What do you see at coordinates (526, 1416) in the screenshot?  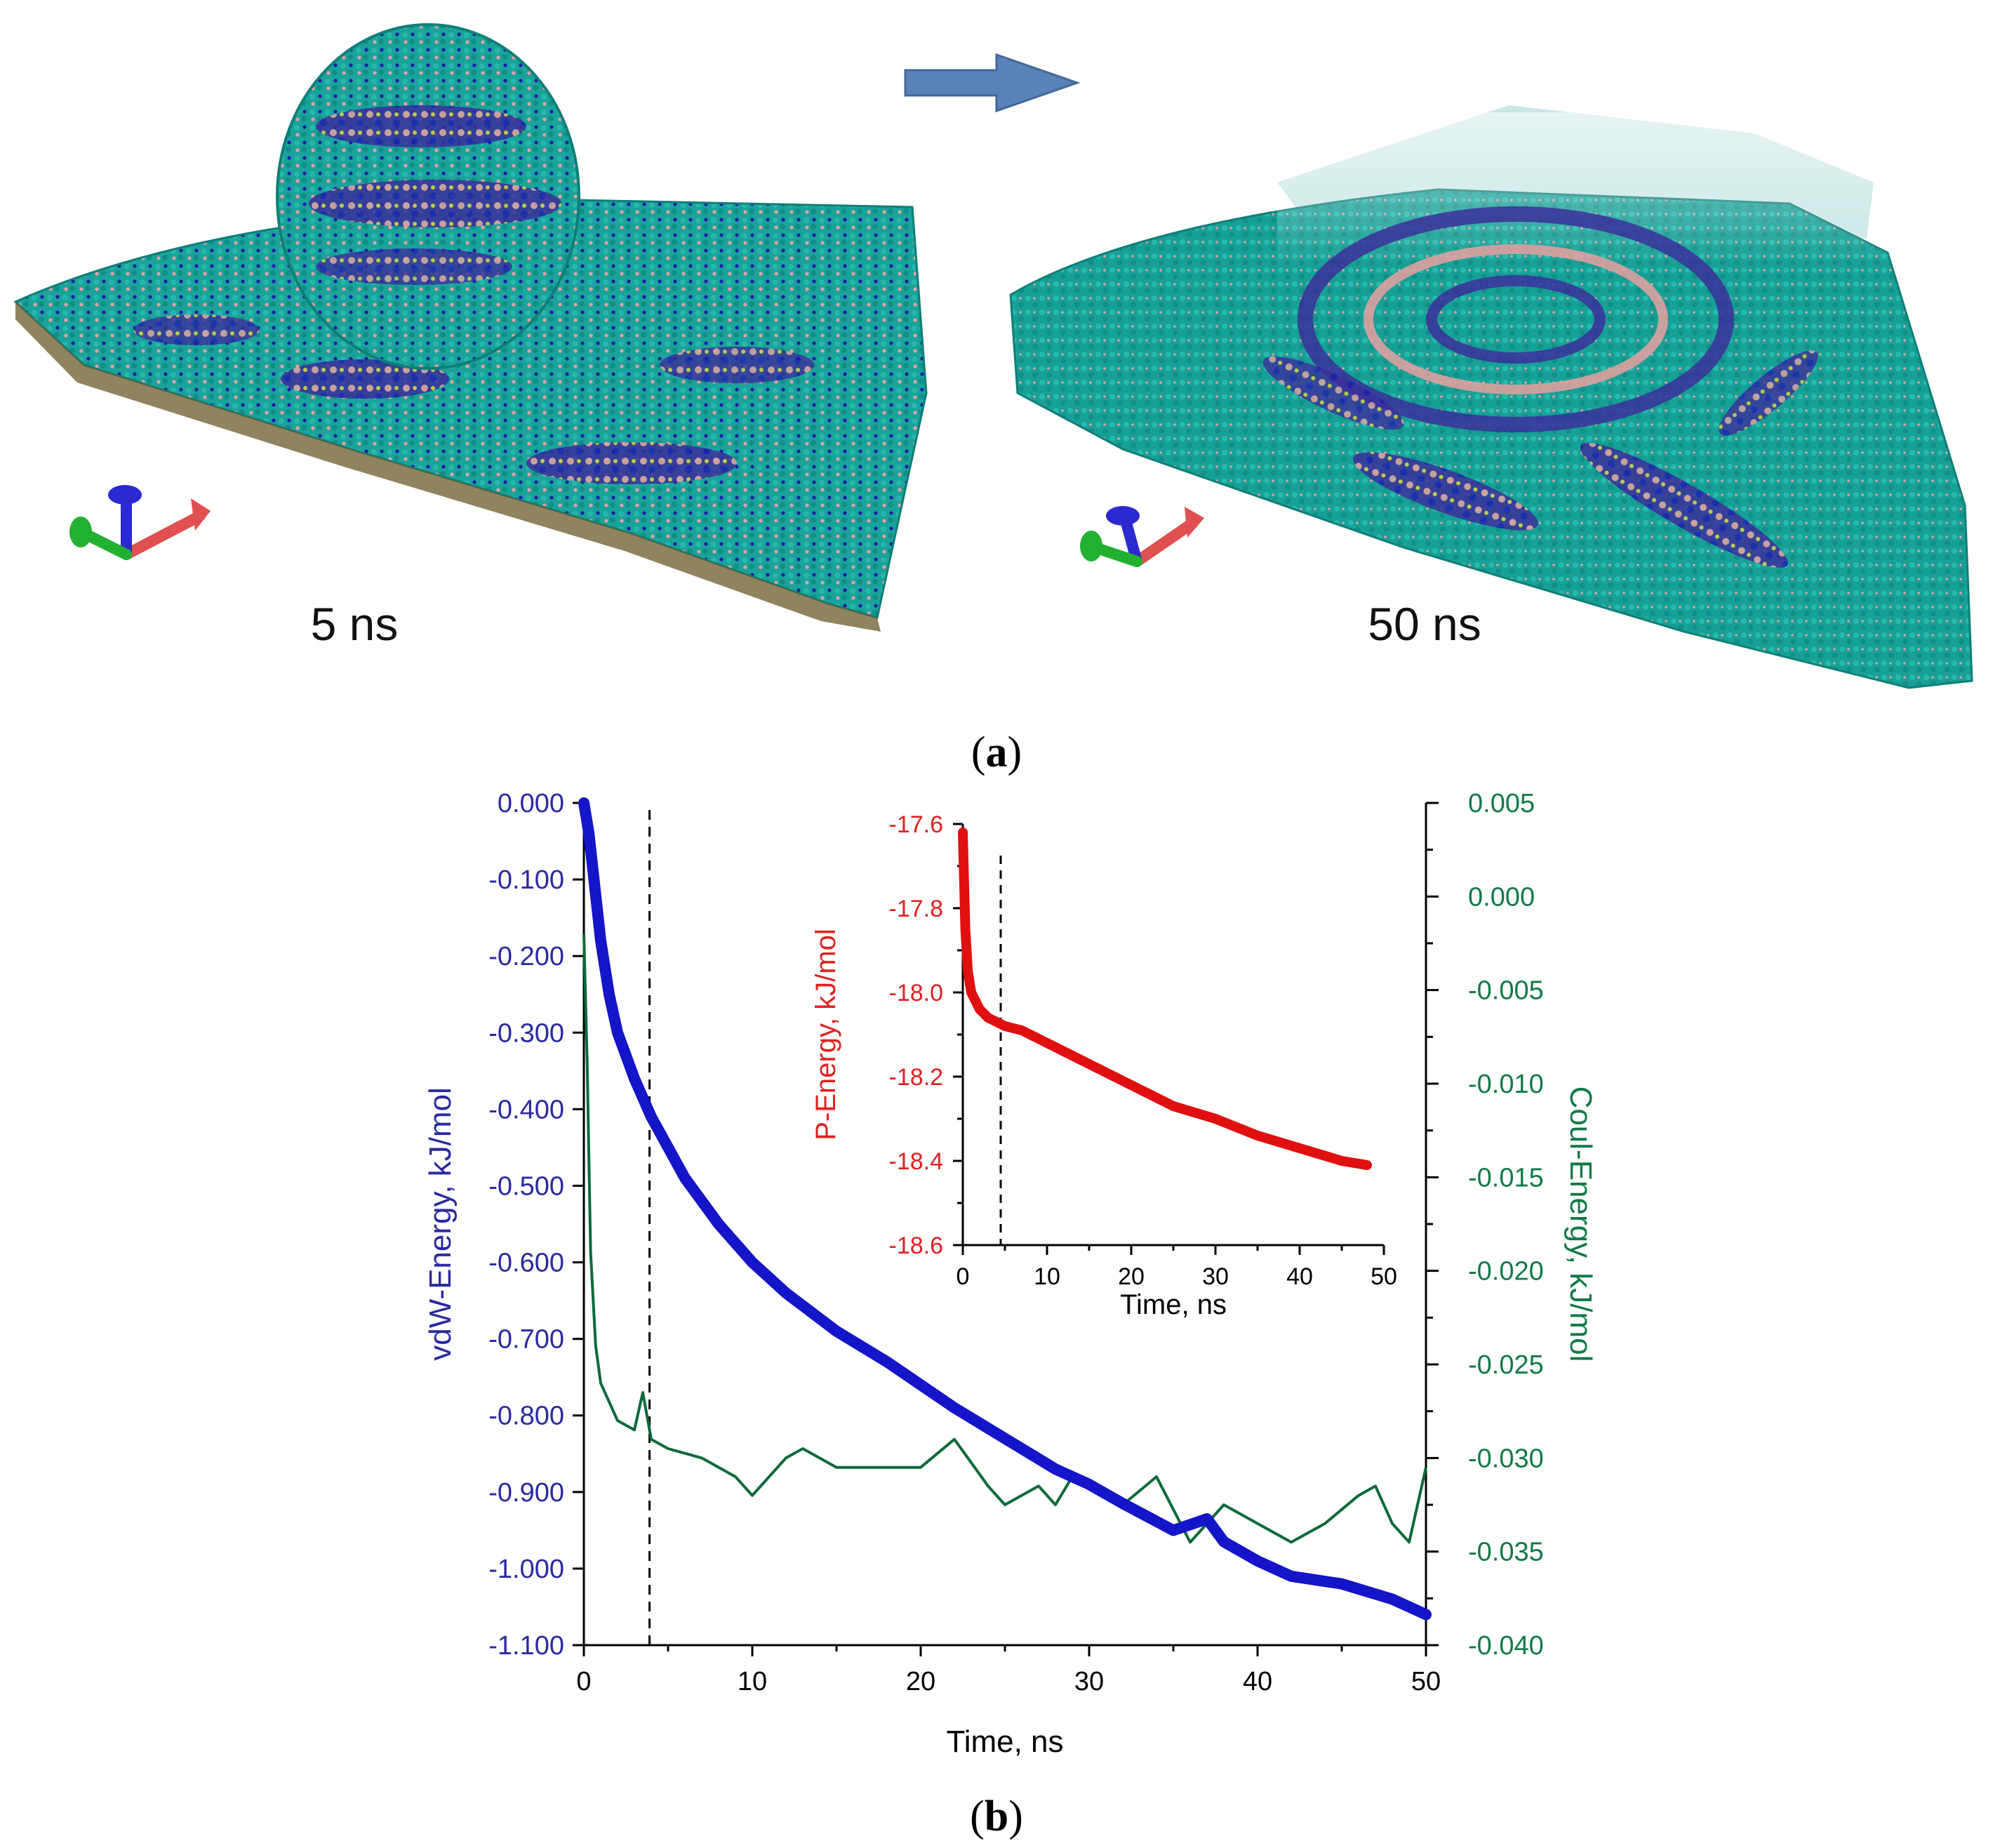 I see `left-y-tick-label: -0.800` at bounding box center [526, 1416].